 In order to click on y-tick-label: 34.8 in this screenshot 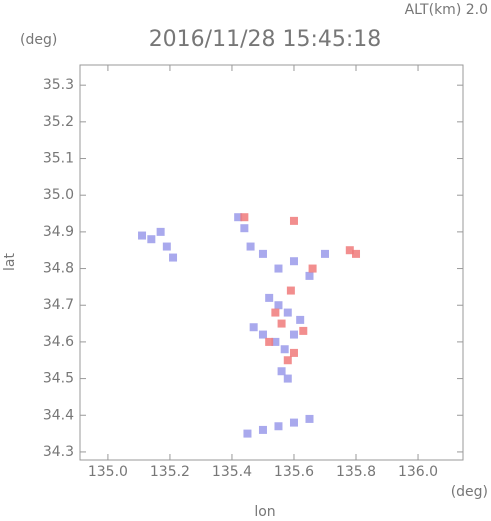, I will do `click(58, 269)`.